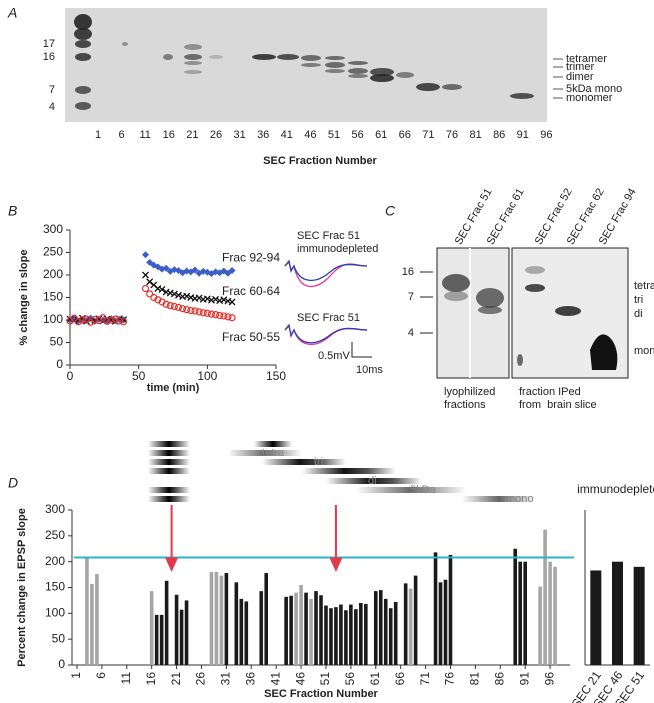 This screenshot has height=703, width=654. Describe the element at coordinates (423, 490) in the screenshot. I see `oligomer-label: 5kDa` at that location.